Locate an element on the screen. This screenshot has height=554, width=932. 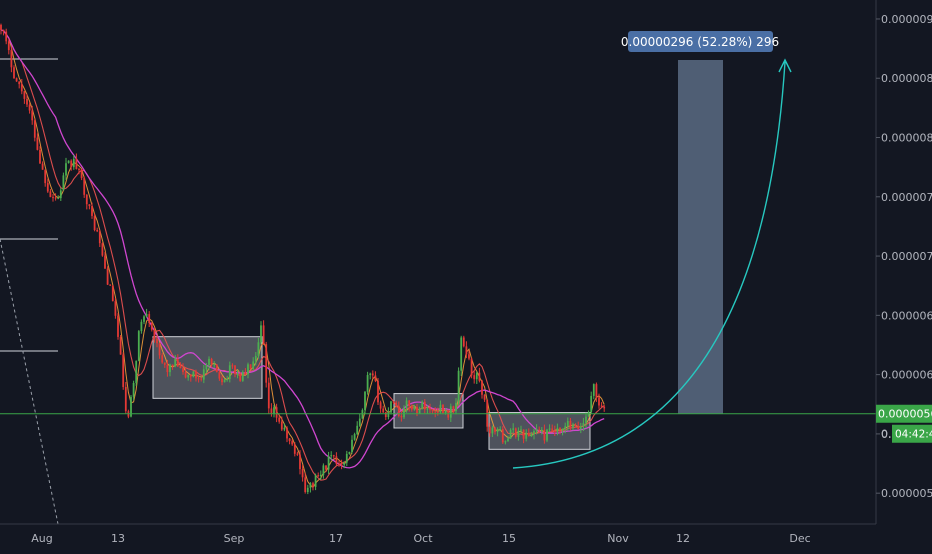
x-tick-label: 15 is located at coordinates (509, 538).